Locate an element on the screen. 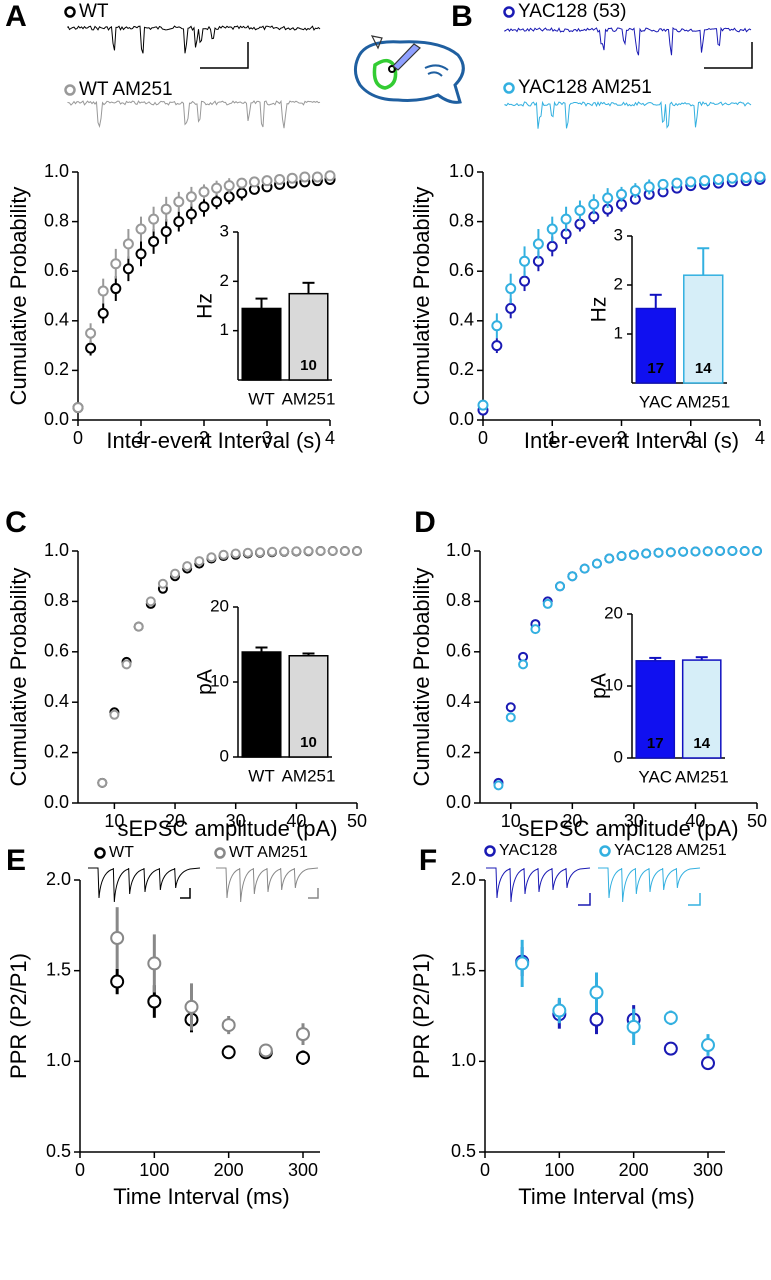 The width and height of the screenshot is (771, 1280). n-label: 14 is located at coordinates (701, 743).